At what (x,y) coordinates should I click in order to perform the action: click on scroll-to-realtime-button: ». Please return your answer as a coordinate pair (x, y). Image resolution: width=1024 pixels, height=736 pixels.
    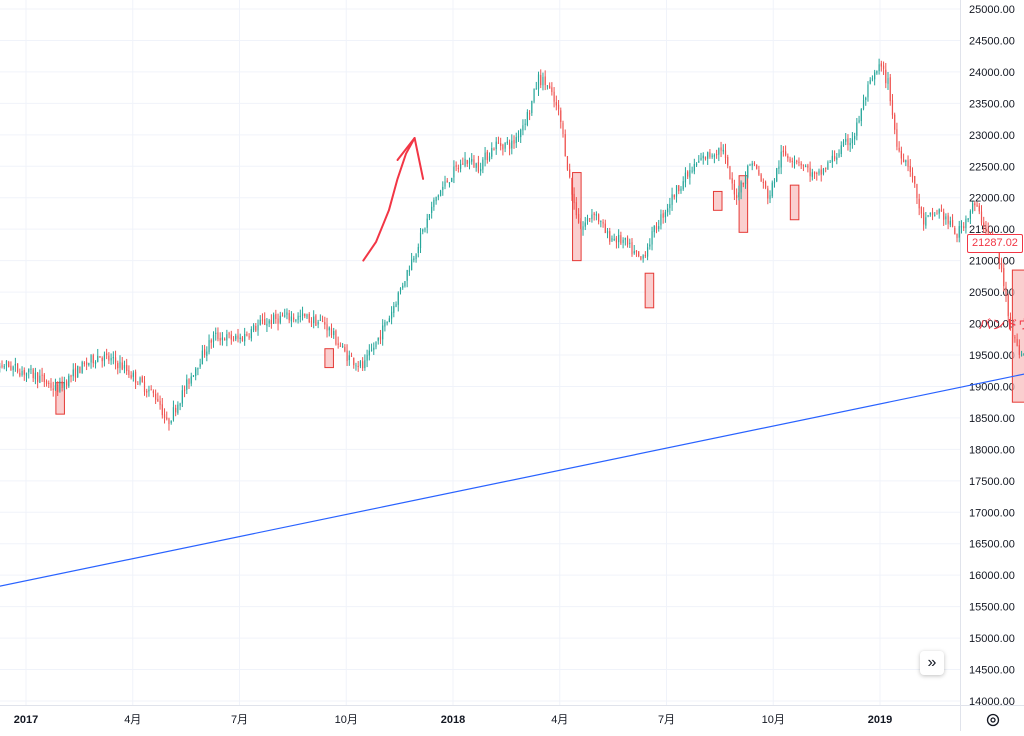
    Looking at the image, I should click on (932, 663).